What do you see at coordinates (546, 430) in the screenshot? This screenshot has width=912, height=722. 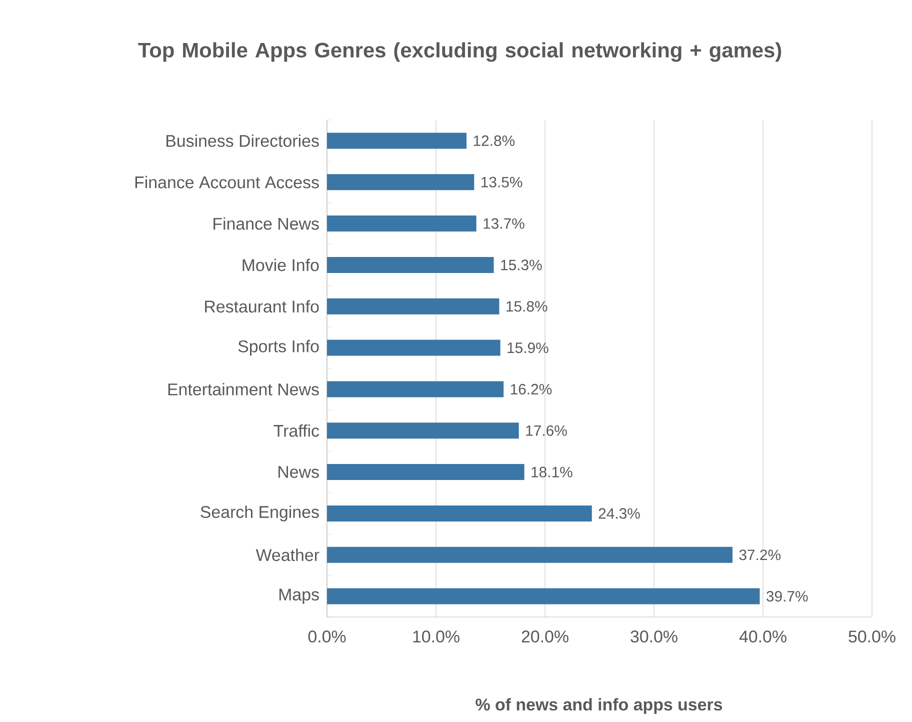 I see `data-label: 17.6%` at bounding box center [546, 430].